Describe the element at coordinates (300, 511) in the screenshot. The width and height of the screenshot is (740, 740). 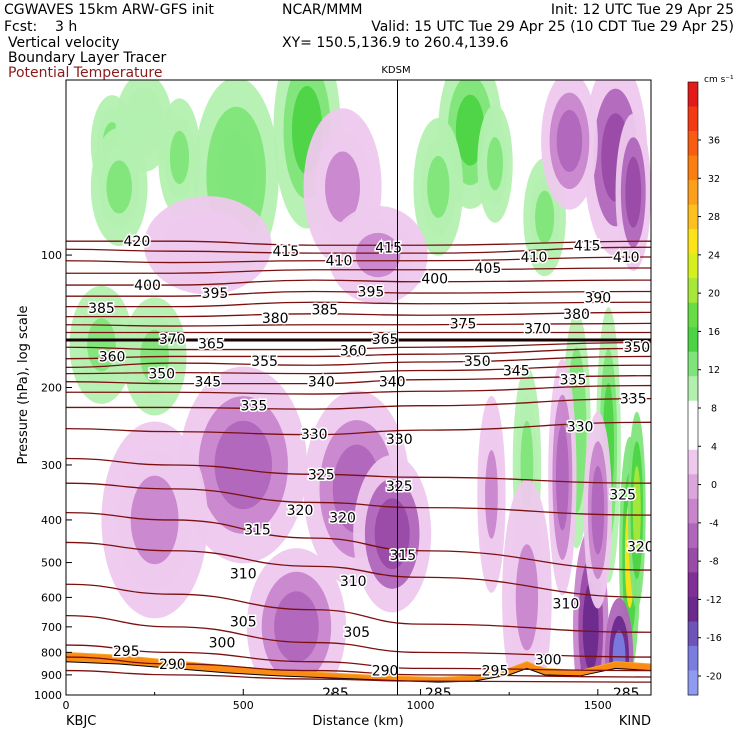
I see `contour-label-41: 320` at that location.